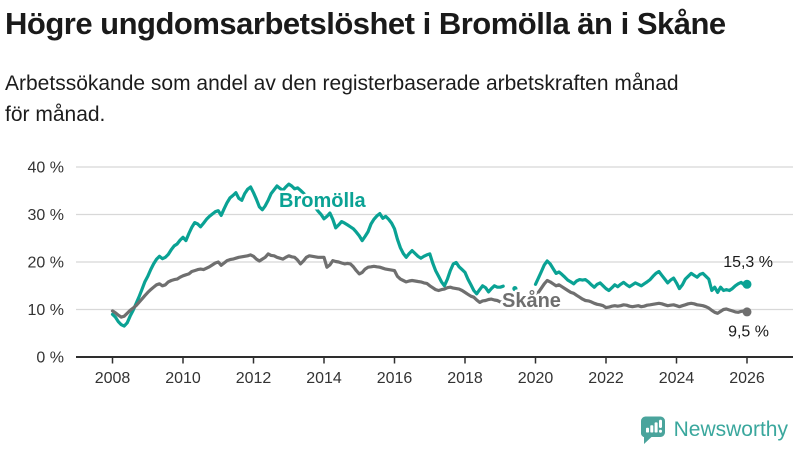 Image resolution: width=800 pixels, height=450 pixels. I want to click on newsworthy-speech-bubble-bar-chart-icon, so click(652, 430).